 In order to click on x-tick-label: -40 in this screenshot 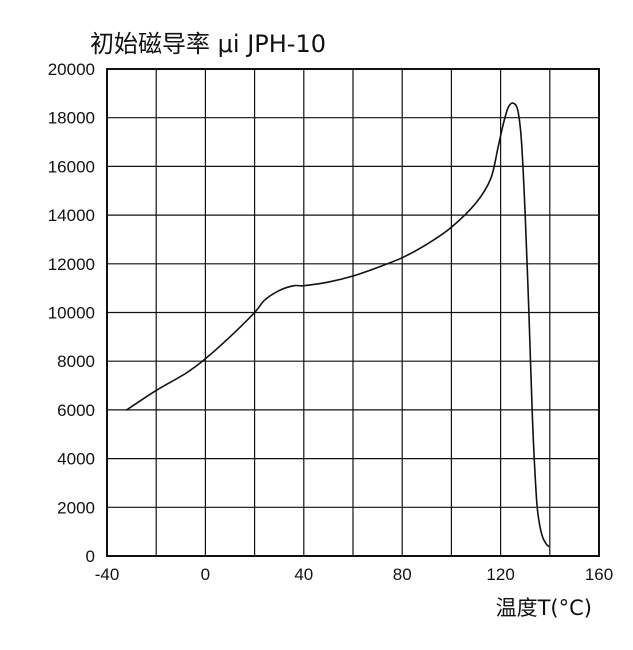, I will do `click(107, 574)`.